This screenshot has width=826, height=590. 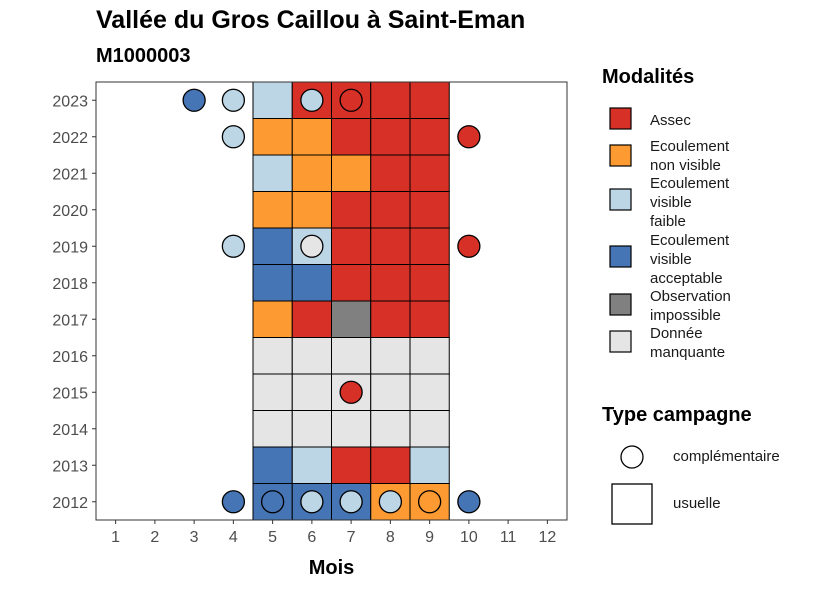 I want to click on legend-label-ecoulement-non-visible: Ecoulement non visible, so click(x=690, y=156).